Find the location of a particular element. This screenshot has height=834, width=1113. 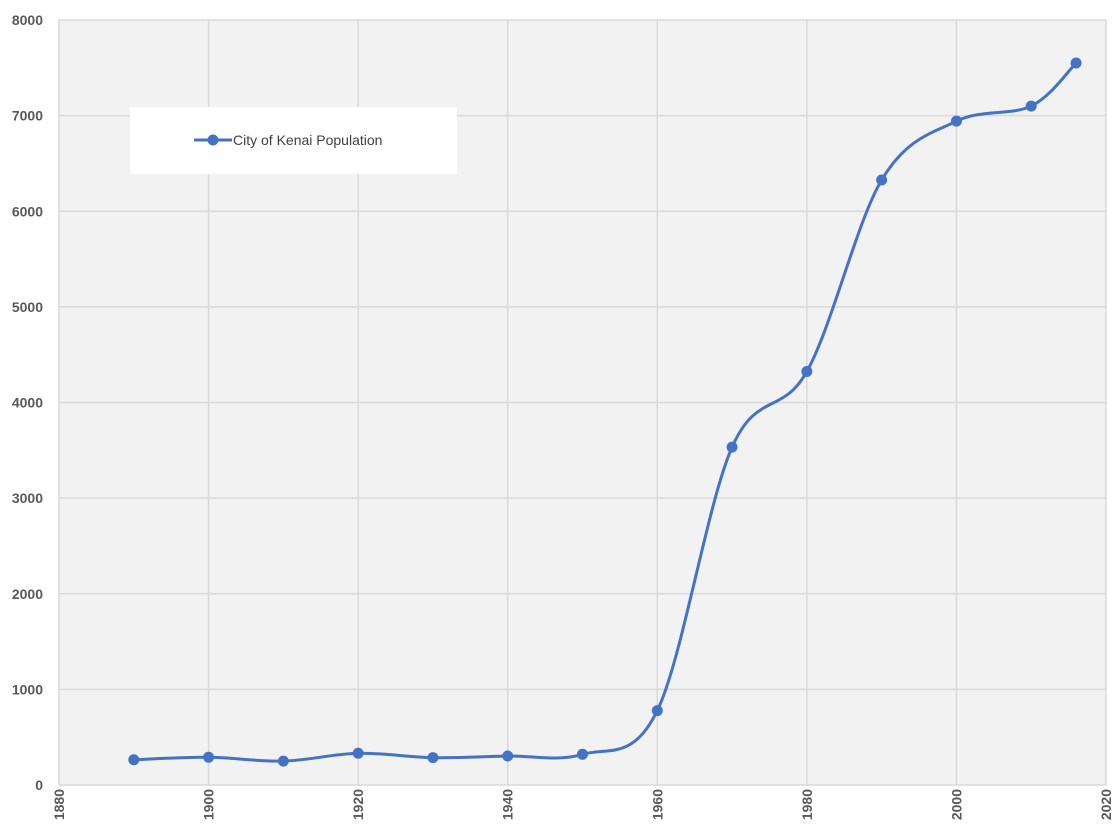

y-tick-label: 3000 is located at coordinates (27, 498).